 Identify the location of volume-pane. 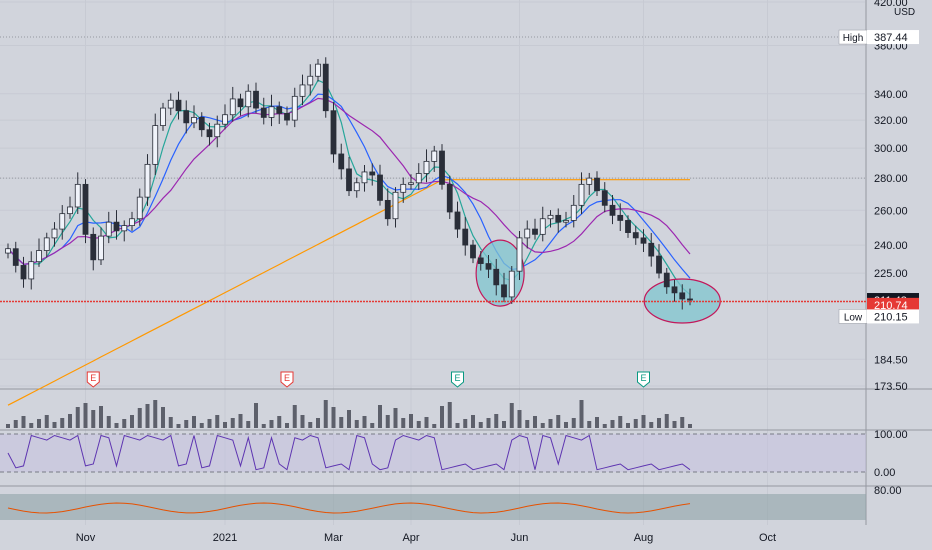
(349, 414).